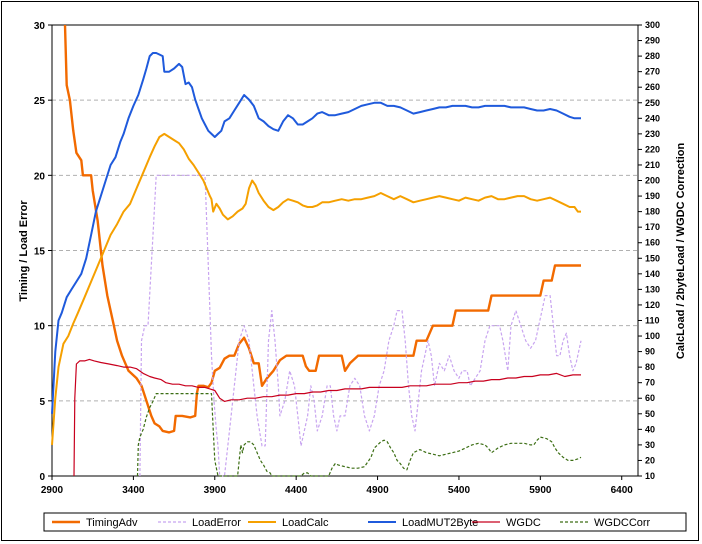 Image resolution: width=702 pixels, height=544 pixels. I want to click on y-tick-label-right: 120, so click(652, 305).